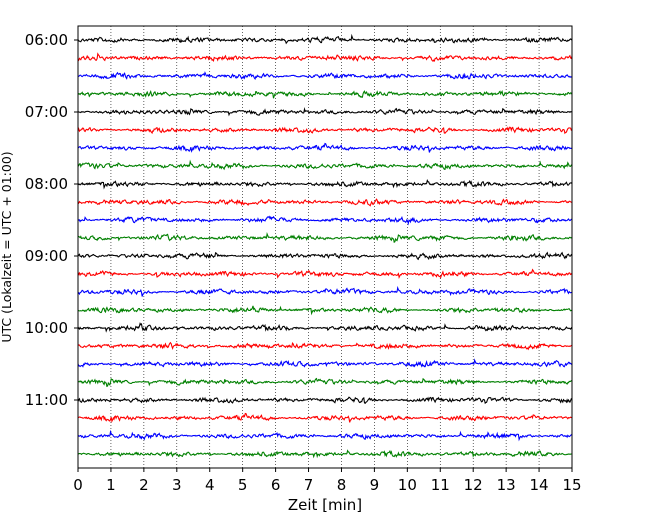  Describe the element at coordinates (144, 485) in the screenshot. I see `x-tick-label: 2` at that location.